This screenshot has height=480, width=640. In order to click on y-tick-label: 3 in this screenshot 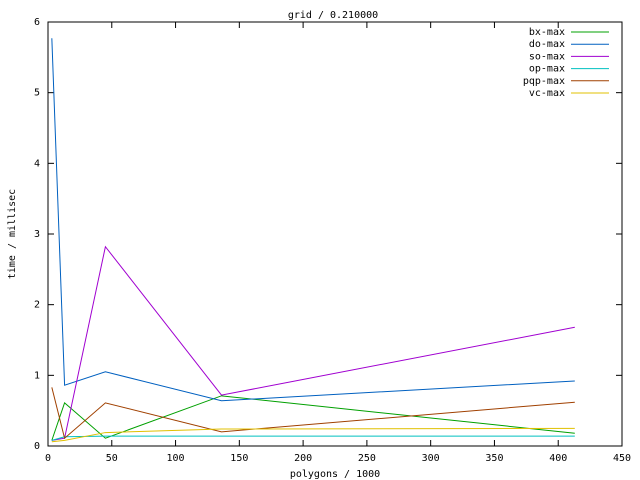, I will do `click(37, 234)`.